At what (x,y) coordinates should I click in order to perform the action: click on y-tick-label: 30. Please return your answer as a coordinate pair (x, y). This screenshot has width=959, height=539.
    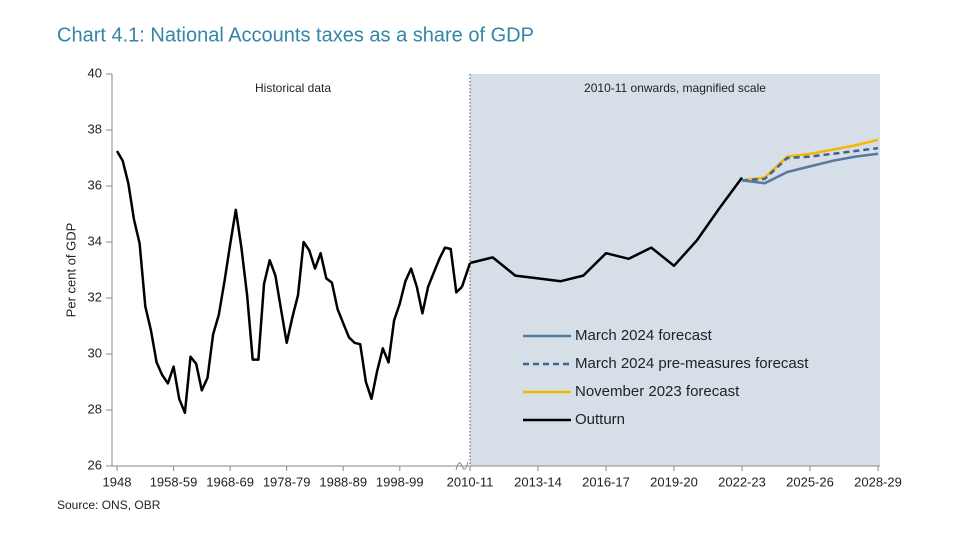
    Looking at the image, I should click on (95, 352).